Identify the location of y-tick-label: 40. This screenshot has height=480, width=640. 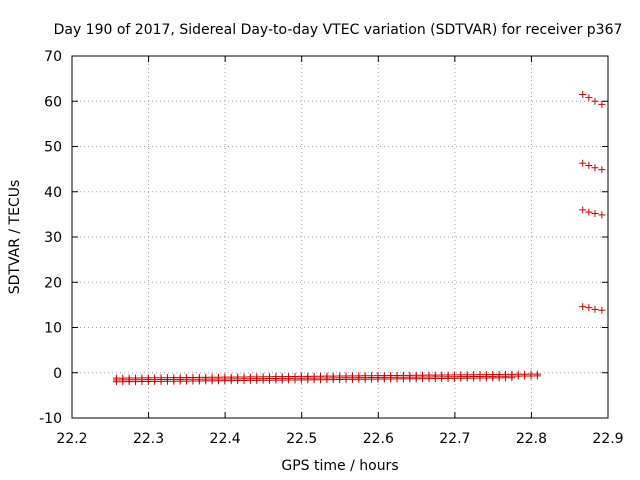
(53, 193).